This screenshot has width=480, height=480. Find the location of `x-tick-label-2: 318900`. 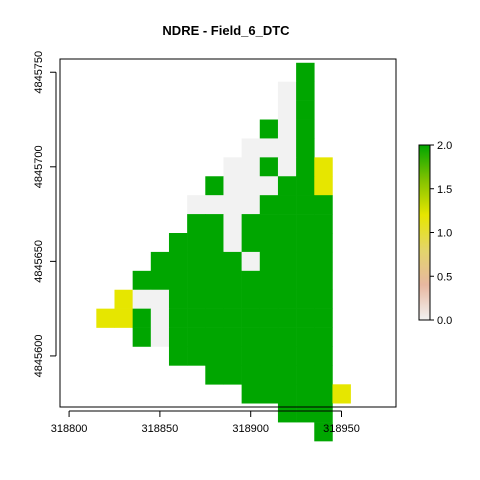

x-tick-label-2: 318900 is located at coordinates (250, 429).